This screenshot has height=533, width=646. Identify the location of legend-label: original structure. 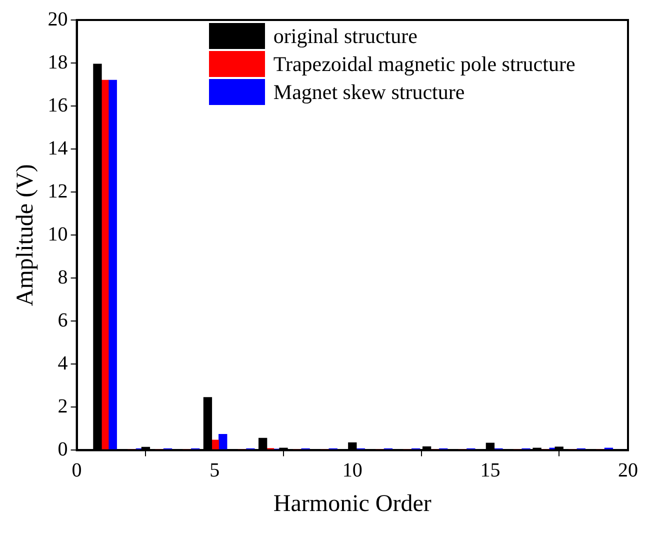
(345, 36).